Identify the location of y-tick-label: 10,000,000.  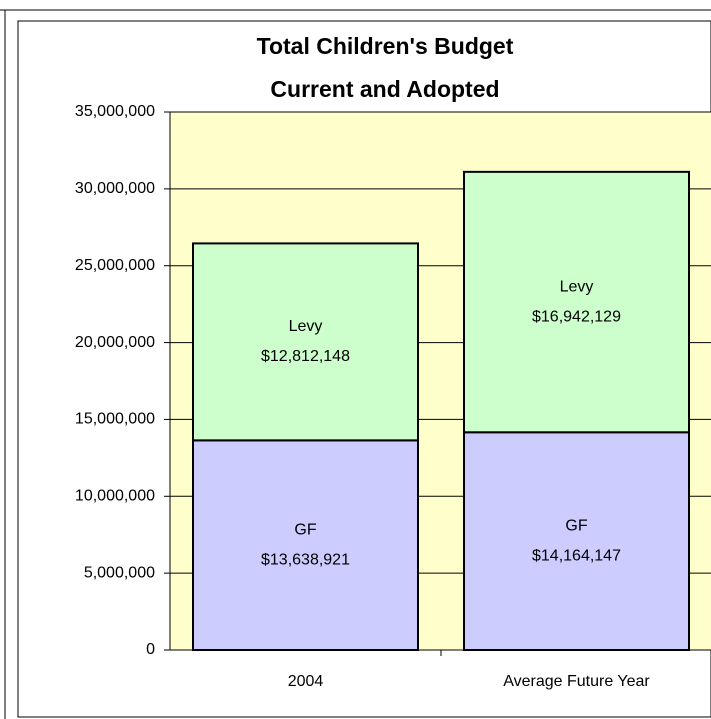
(115, 496).